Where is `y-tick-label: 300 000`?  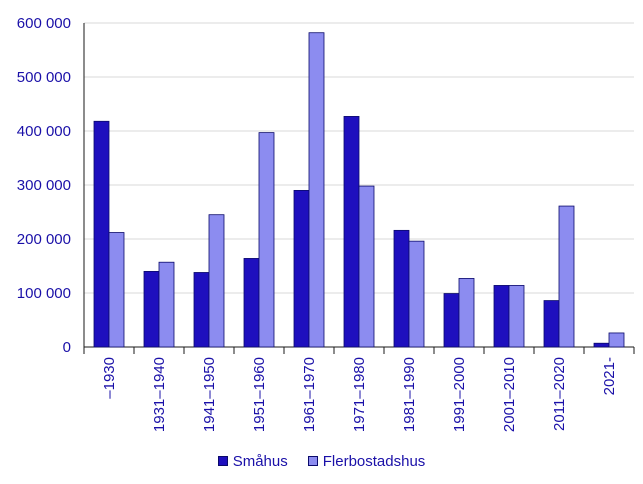 y-tick-label: 300 000 is located at coordinates (44, 185).